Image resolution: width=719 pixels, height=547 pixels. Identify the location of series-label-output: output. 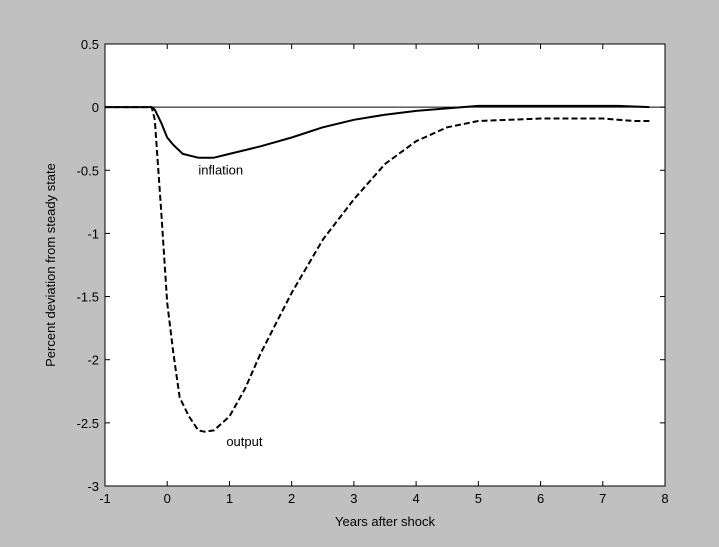
(244, 441).